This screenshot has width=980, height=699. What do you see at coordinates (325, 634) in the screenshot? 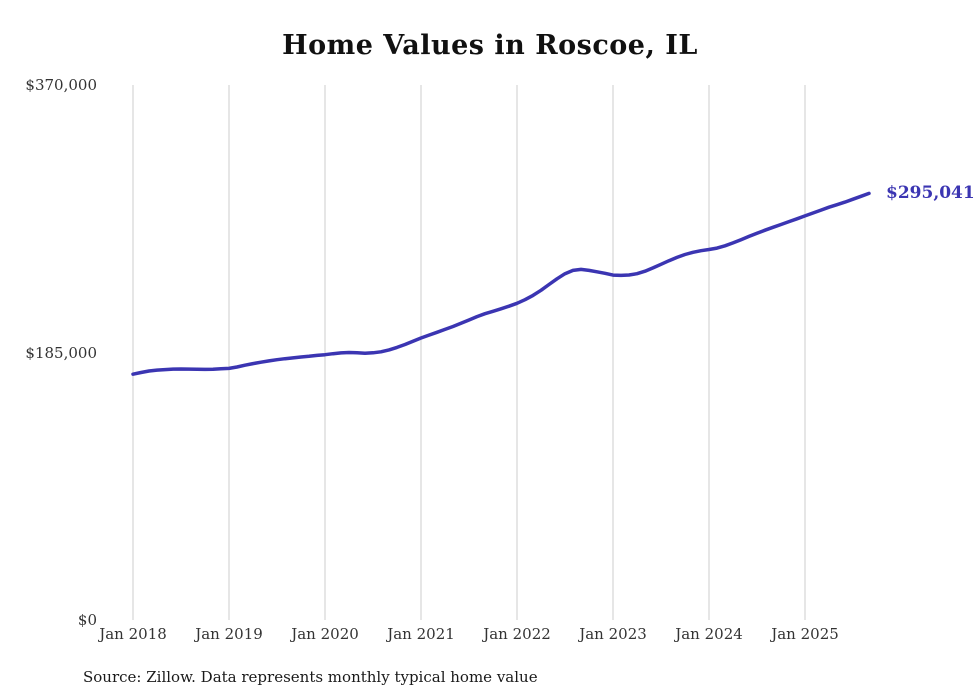
I see `x-tick-label: Jan 2020` at bounding box center [325, 634].